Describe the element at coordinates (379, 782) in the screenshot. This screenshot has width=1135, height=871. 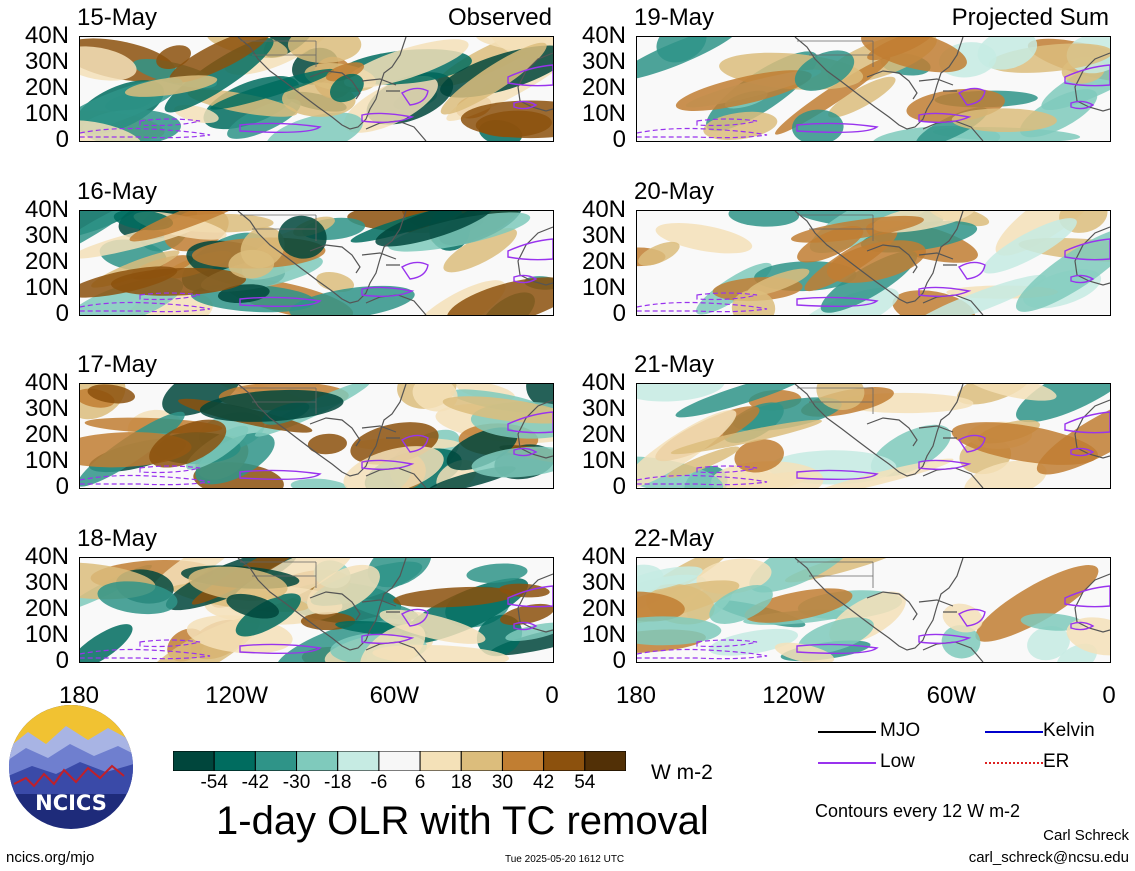
I see `colorbar-tick-label: -6` at that location.